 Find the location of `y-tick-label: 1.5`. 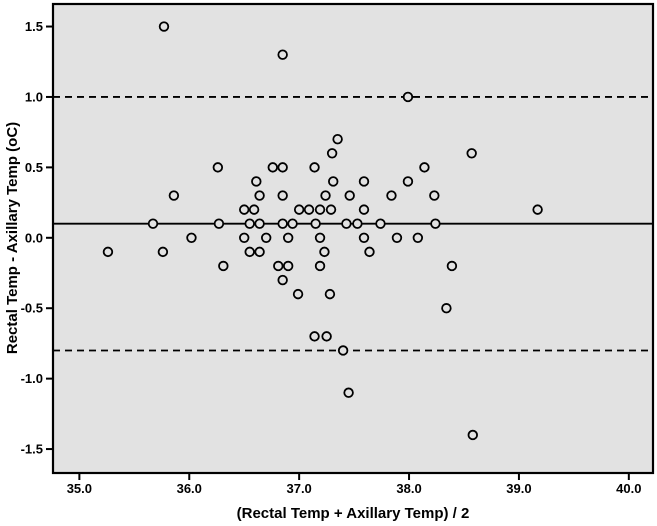

y-tick-label: 1.5 is located at coordinates (34, 26).